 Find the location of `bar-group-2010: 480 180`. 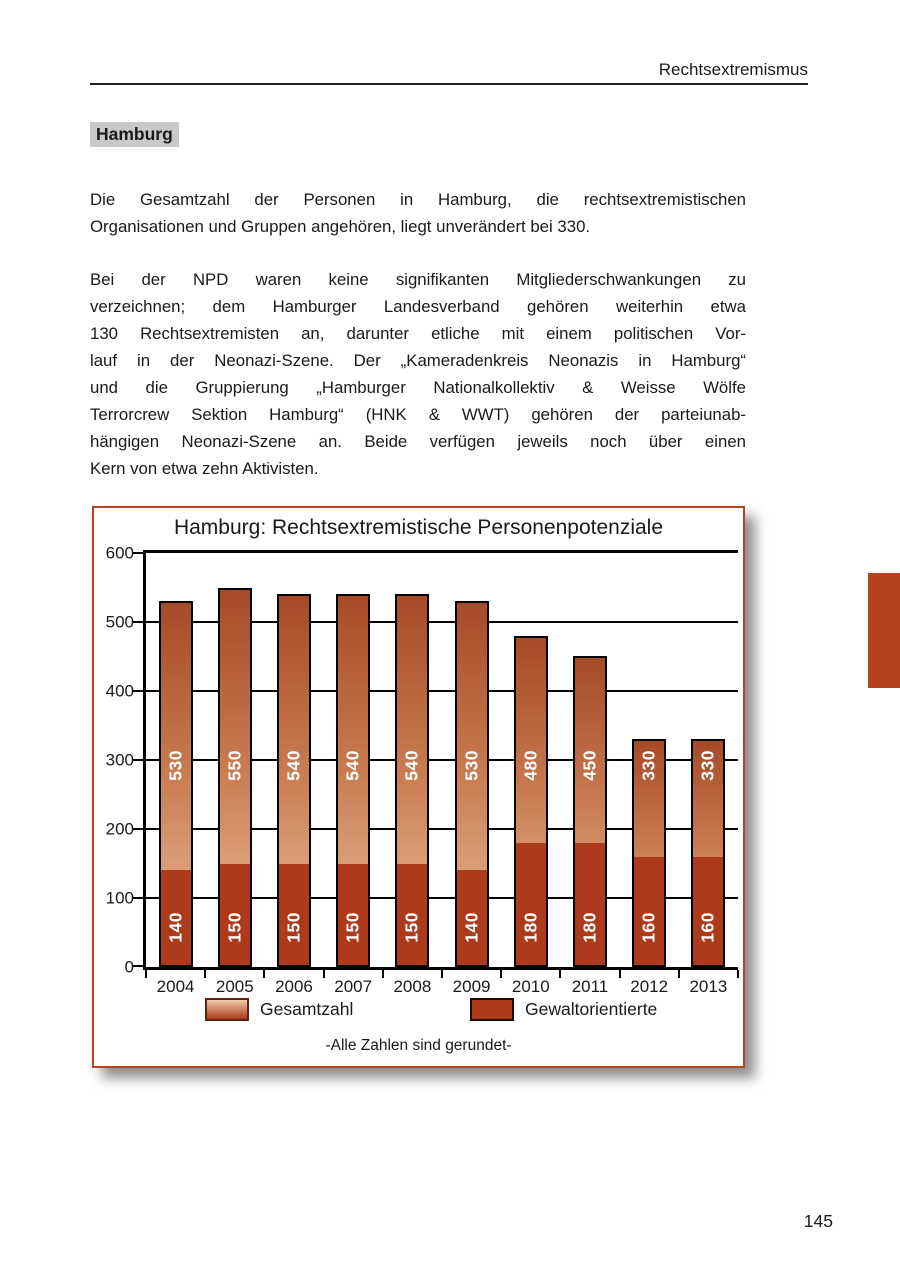

bar-group-2010: 480 180 is located at coordinates (530, 760).